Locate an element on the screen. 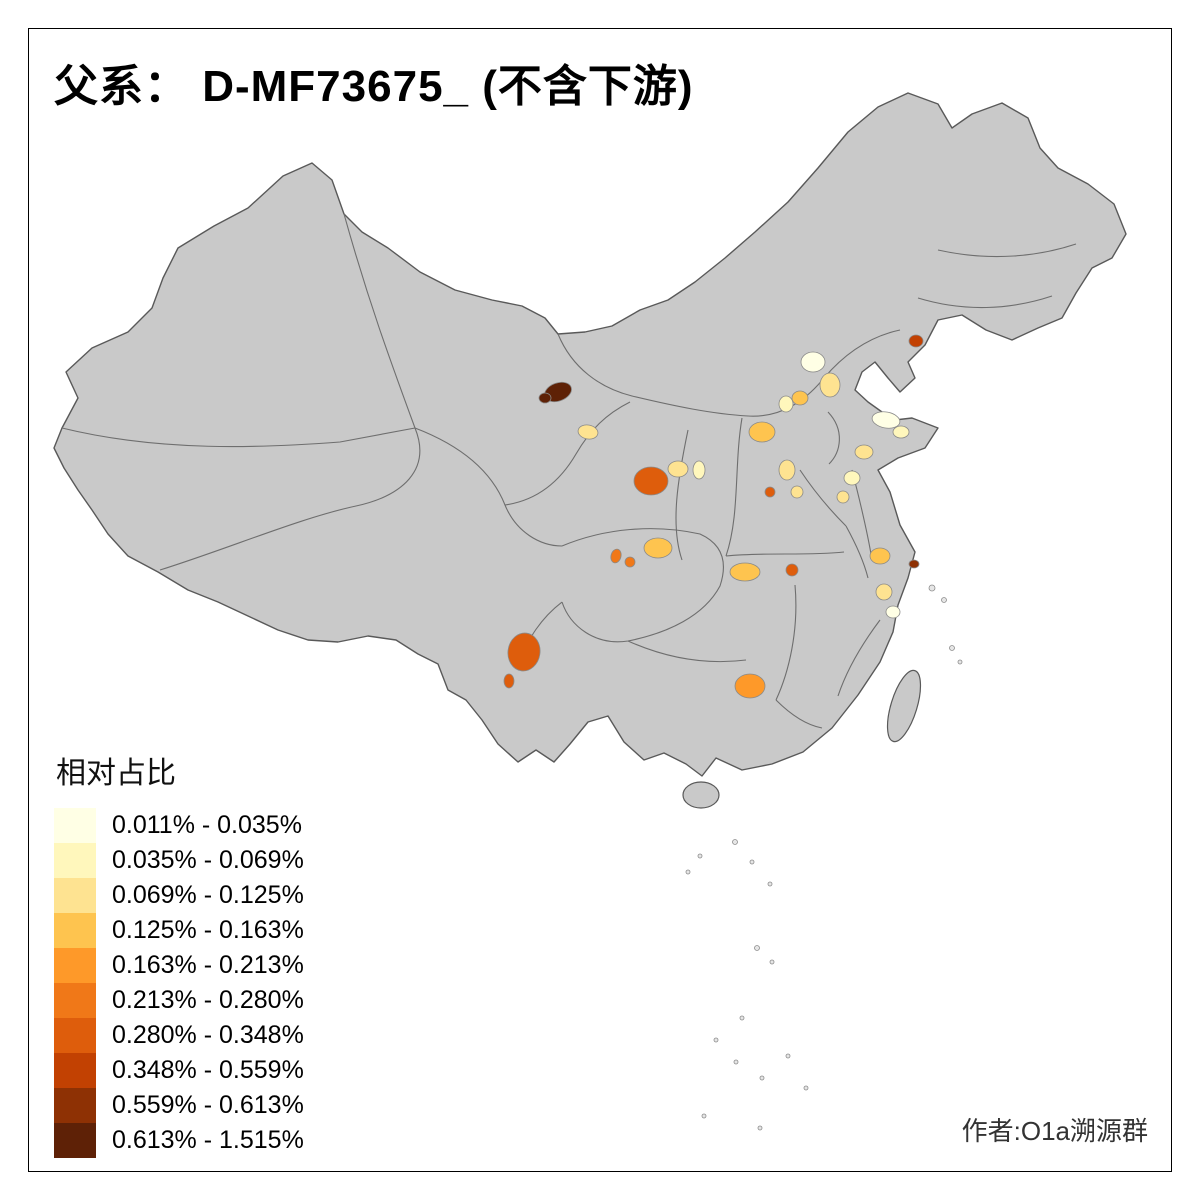 The width and height of the screenshot is (1200, 1200). small-islands is located at coordinates (824, 857).